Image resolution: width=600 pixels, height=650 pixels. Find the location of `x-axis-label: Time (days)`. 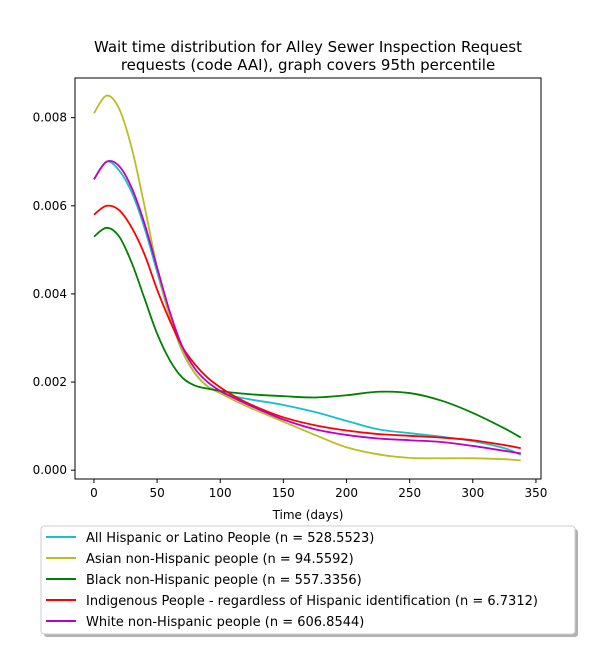

x-axis-label: Time (days) is located at coordinates (308, 515).